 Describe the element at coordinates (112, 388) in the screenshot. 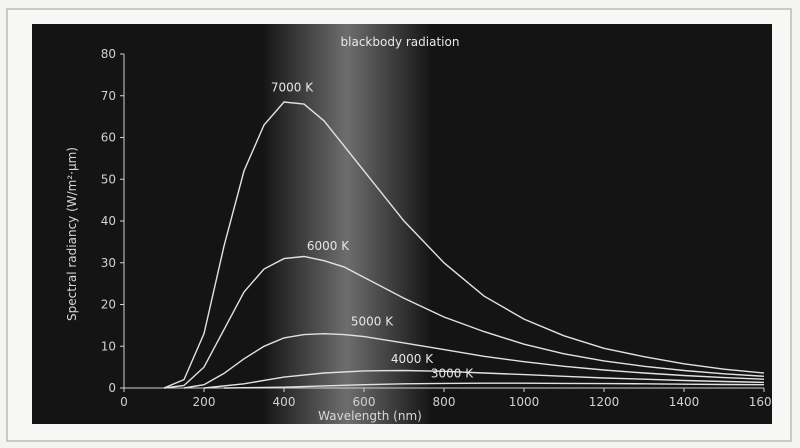

I see `y-tick-label: 0` at that location.